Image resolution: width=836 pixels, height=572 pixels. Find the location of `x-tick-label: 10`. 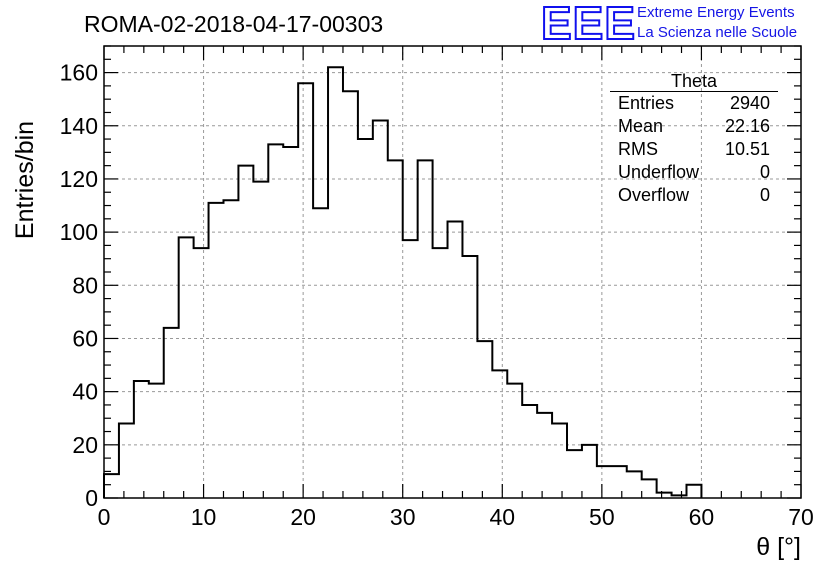

x-tick-label: 10 is located at coordinates (204, 517).